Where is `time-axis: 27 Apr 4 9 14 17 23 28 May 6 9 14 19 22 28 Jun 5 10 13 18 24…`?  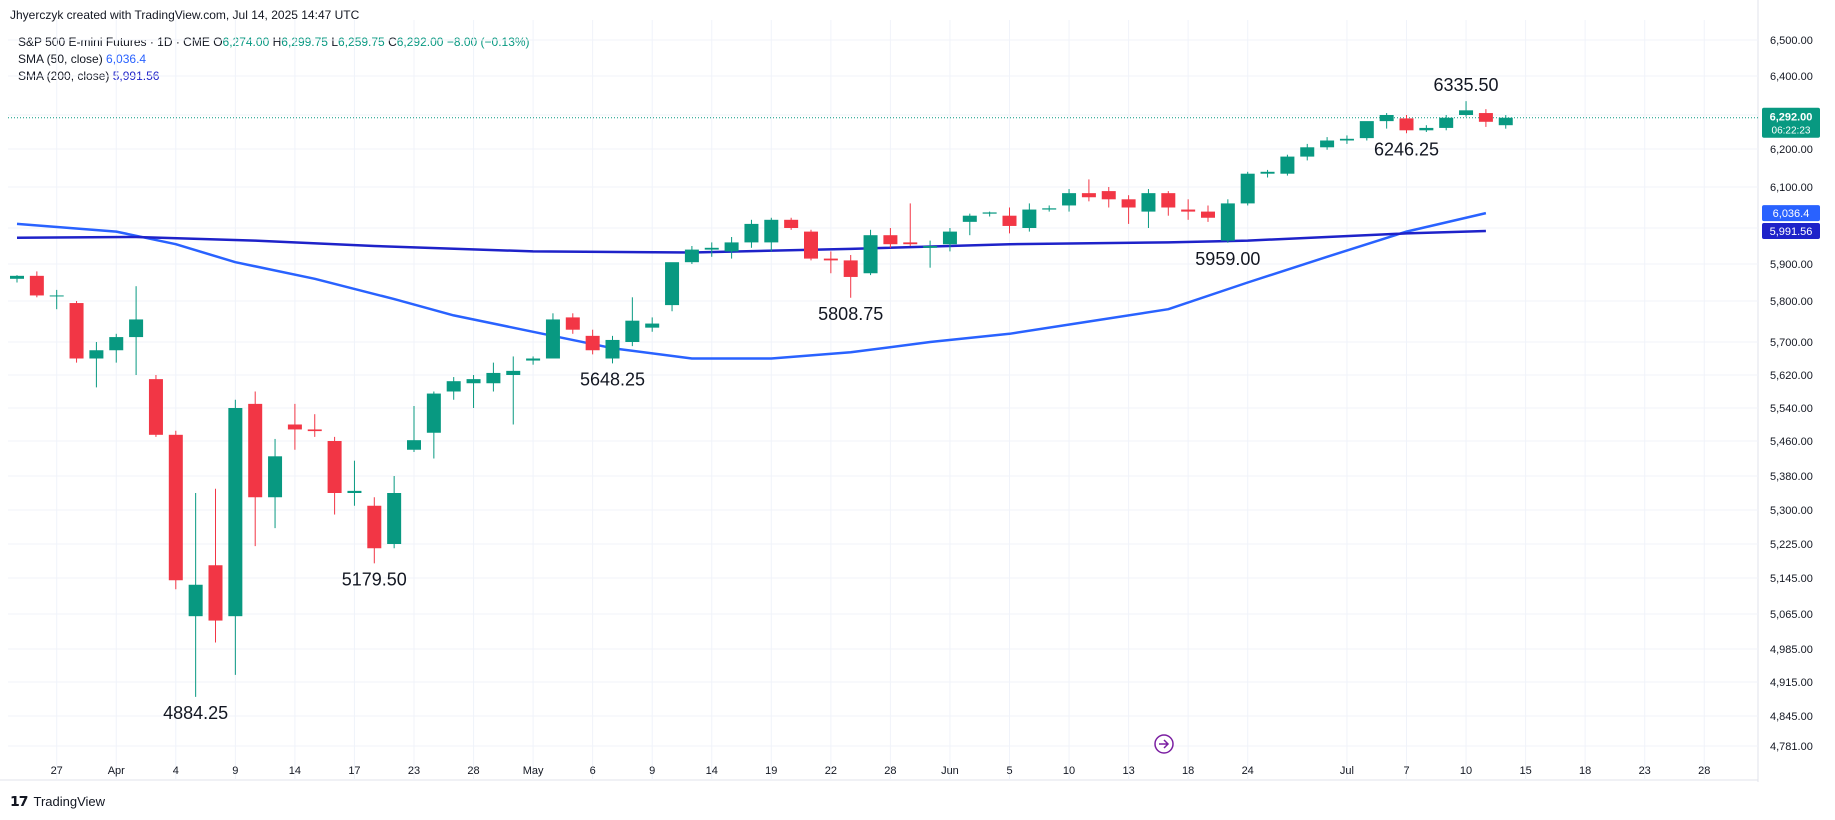 time-axis: 27 Apr 4 9 14 17 23 28 May 6 9 14 19 22 28 Jun 5 10 13 18 24… is located at coordinates (881, 771).